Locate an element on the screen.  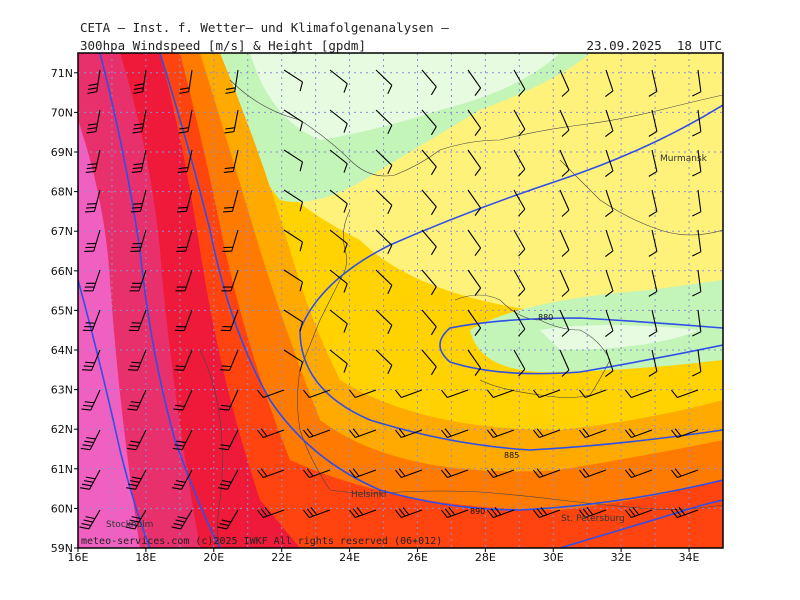
chart-title-line-2: 300hpa_Windspeed_[m/s]_&_Height_[gpdm] is located at coordinates (223, 45).